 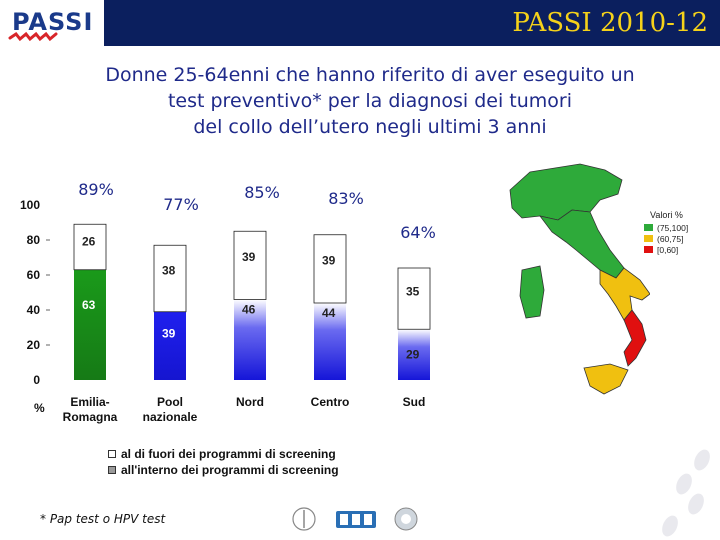 What do you see at coordinates (668, 249) in the screenshot?
I see `map-legend-label: [0,60]` at bounding box center [668, 249].